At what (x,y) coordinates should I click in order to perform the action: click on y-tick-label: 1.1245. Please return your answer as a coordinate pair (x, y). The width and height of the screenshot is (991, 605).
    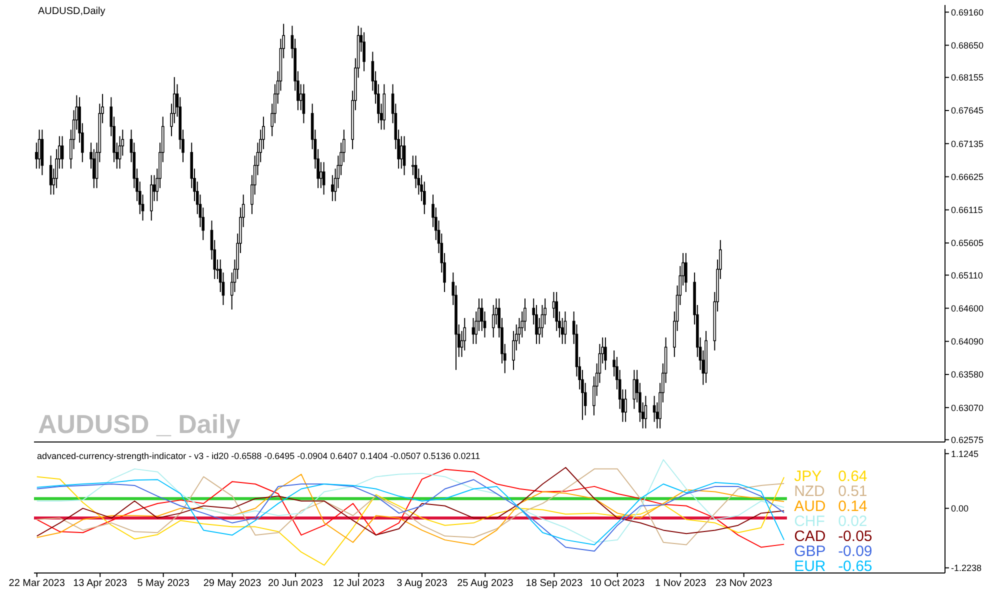
    Looking at the image, I should click on (965, 453).